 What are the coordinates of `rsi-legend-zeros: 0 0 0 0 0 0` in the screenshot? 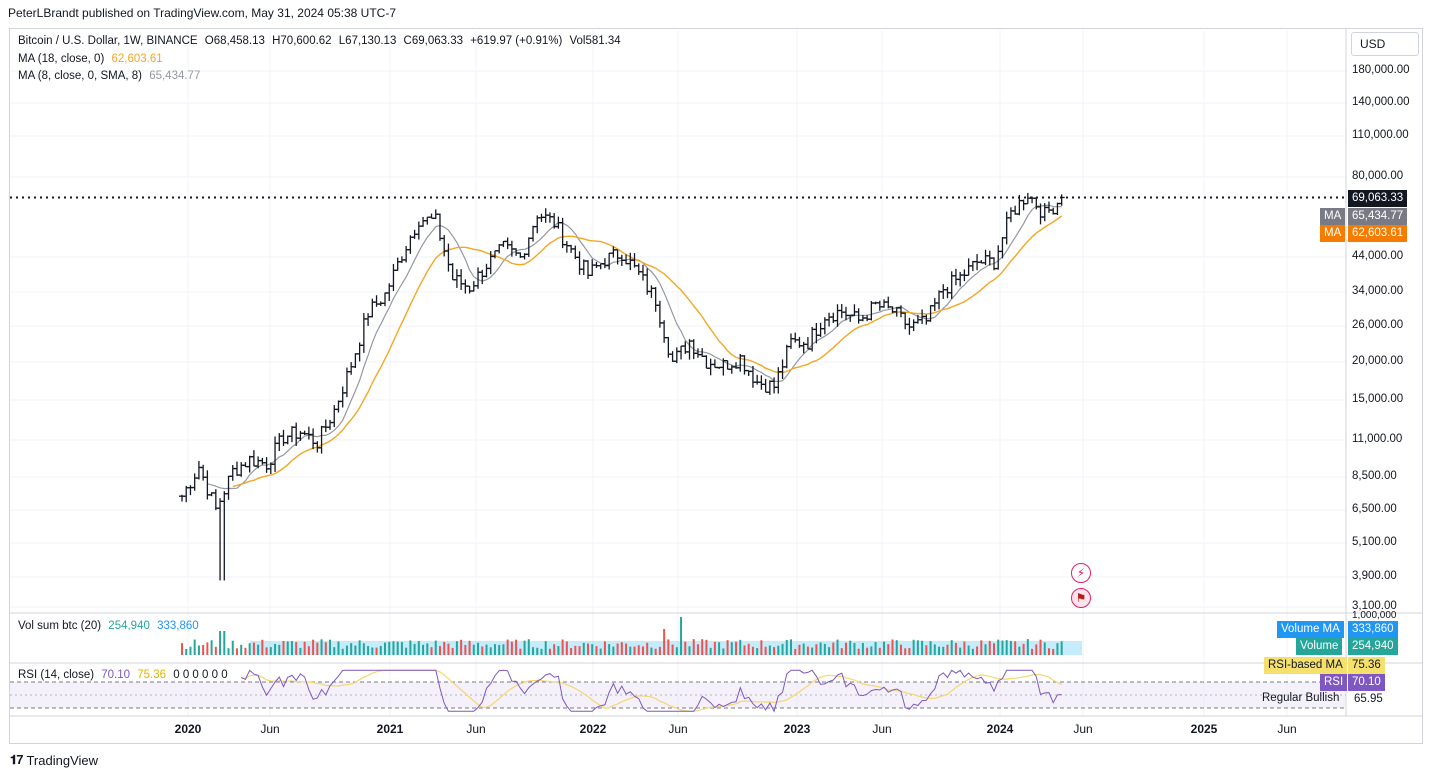 It's located at (200, 675).